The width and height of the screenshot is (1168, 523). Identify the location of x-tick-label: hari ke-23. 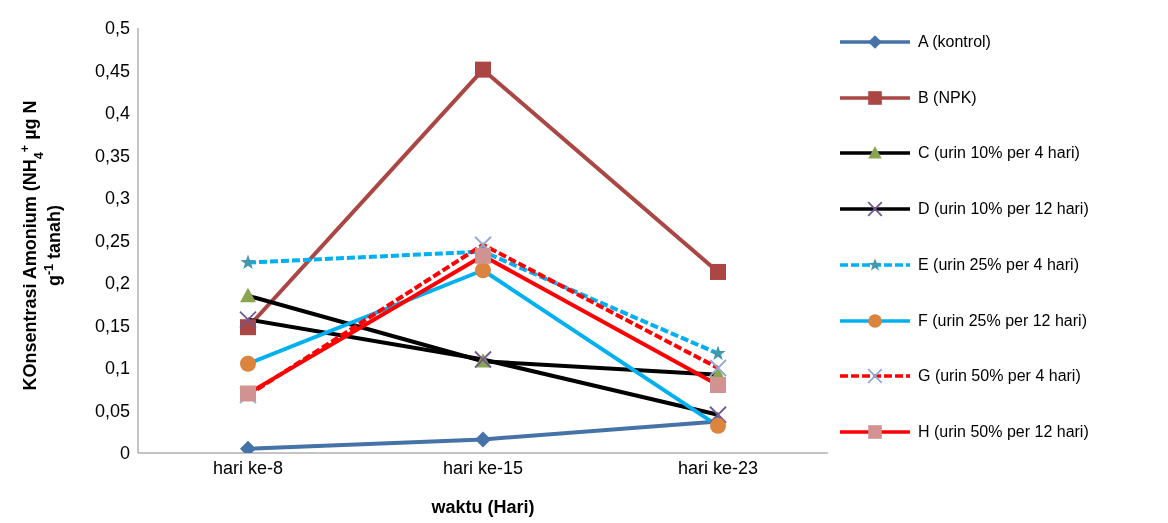
(718, 467).